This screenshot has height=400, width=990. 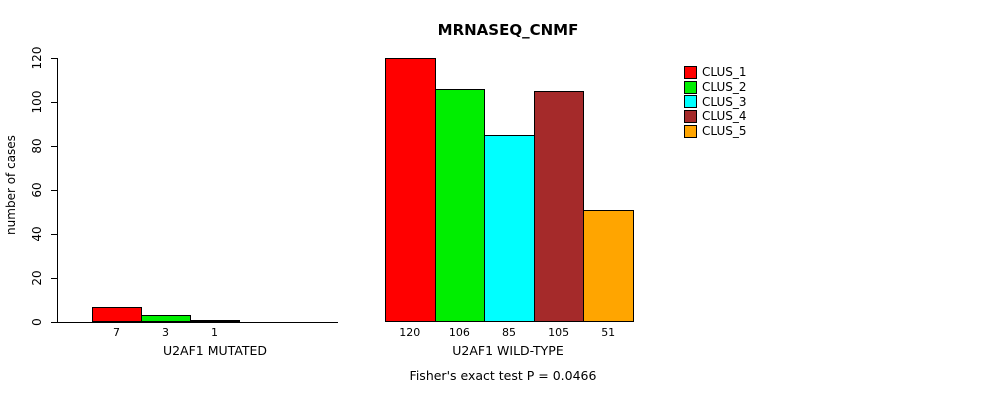 I want to click on group-label-2: U2AF1 WILD-TYPE, so click(x=508, y=350).